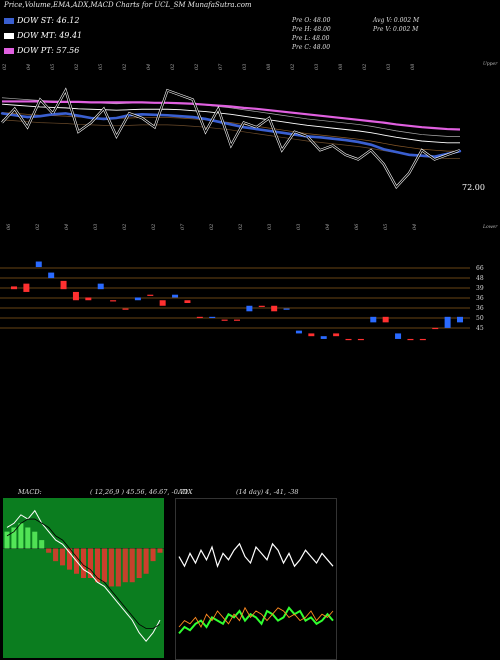 The image size is (500, 660). Describe the element at coordinates (311, 47) in the screenshot. I see `pre-close: Pre C: 48.00` at that location.